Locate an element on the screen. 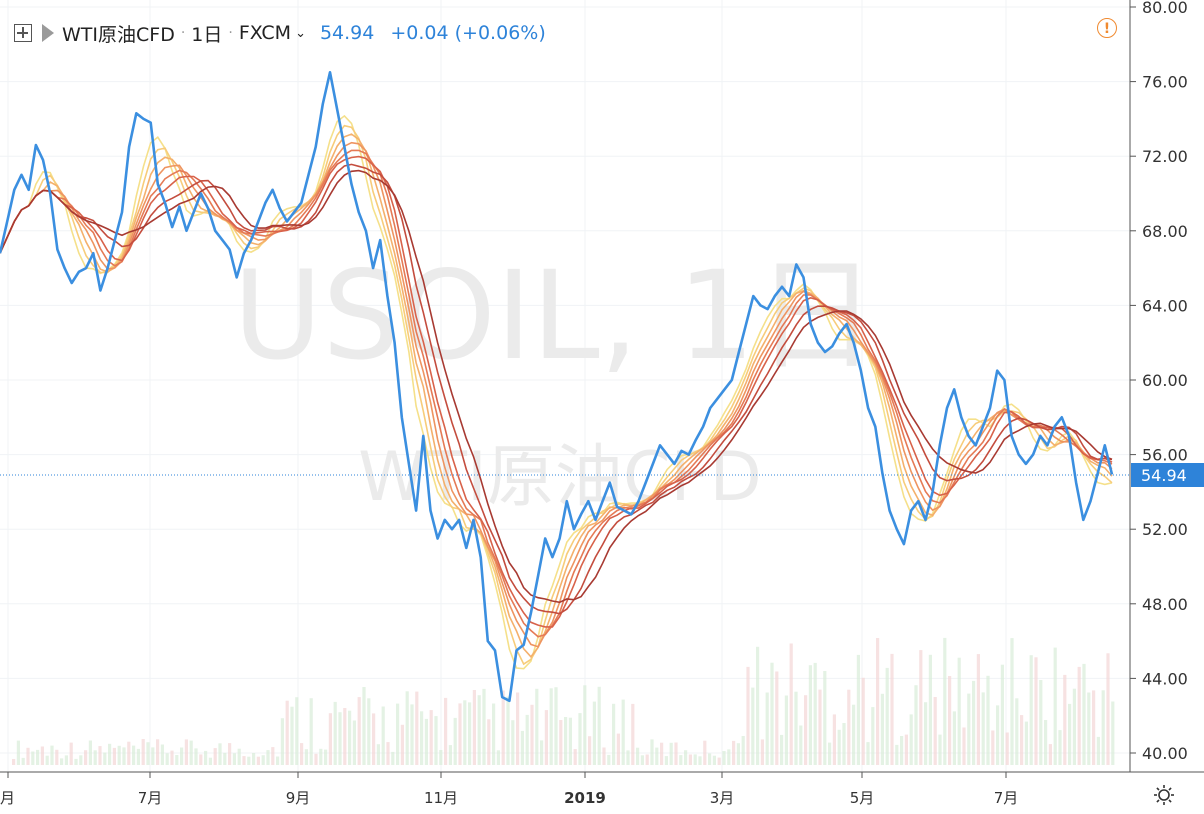  y-tick-label: 56.00 is located at coordinates (1165, 455).